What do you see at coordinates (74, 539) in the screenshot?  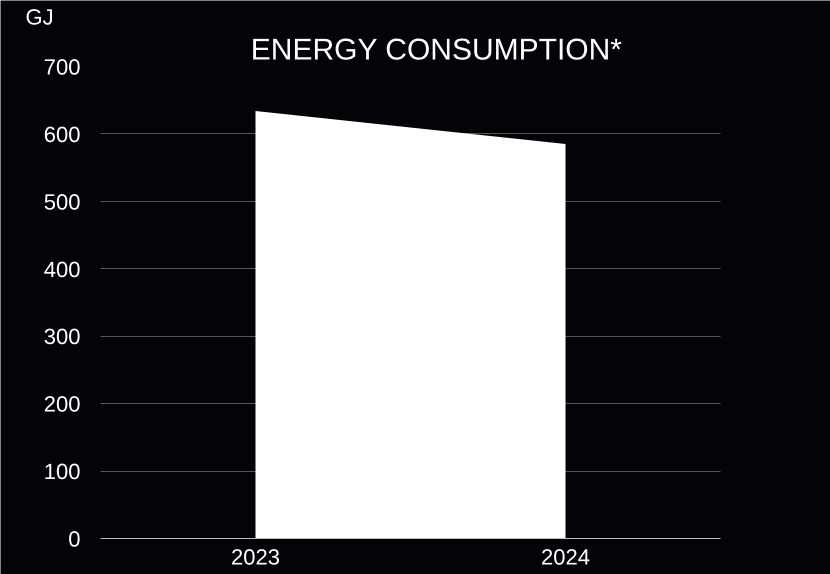 I see `y-tick-label: 0` at bounding box center [74, 539].